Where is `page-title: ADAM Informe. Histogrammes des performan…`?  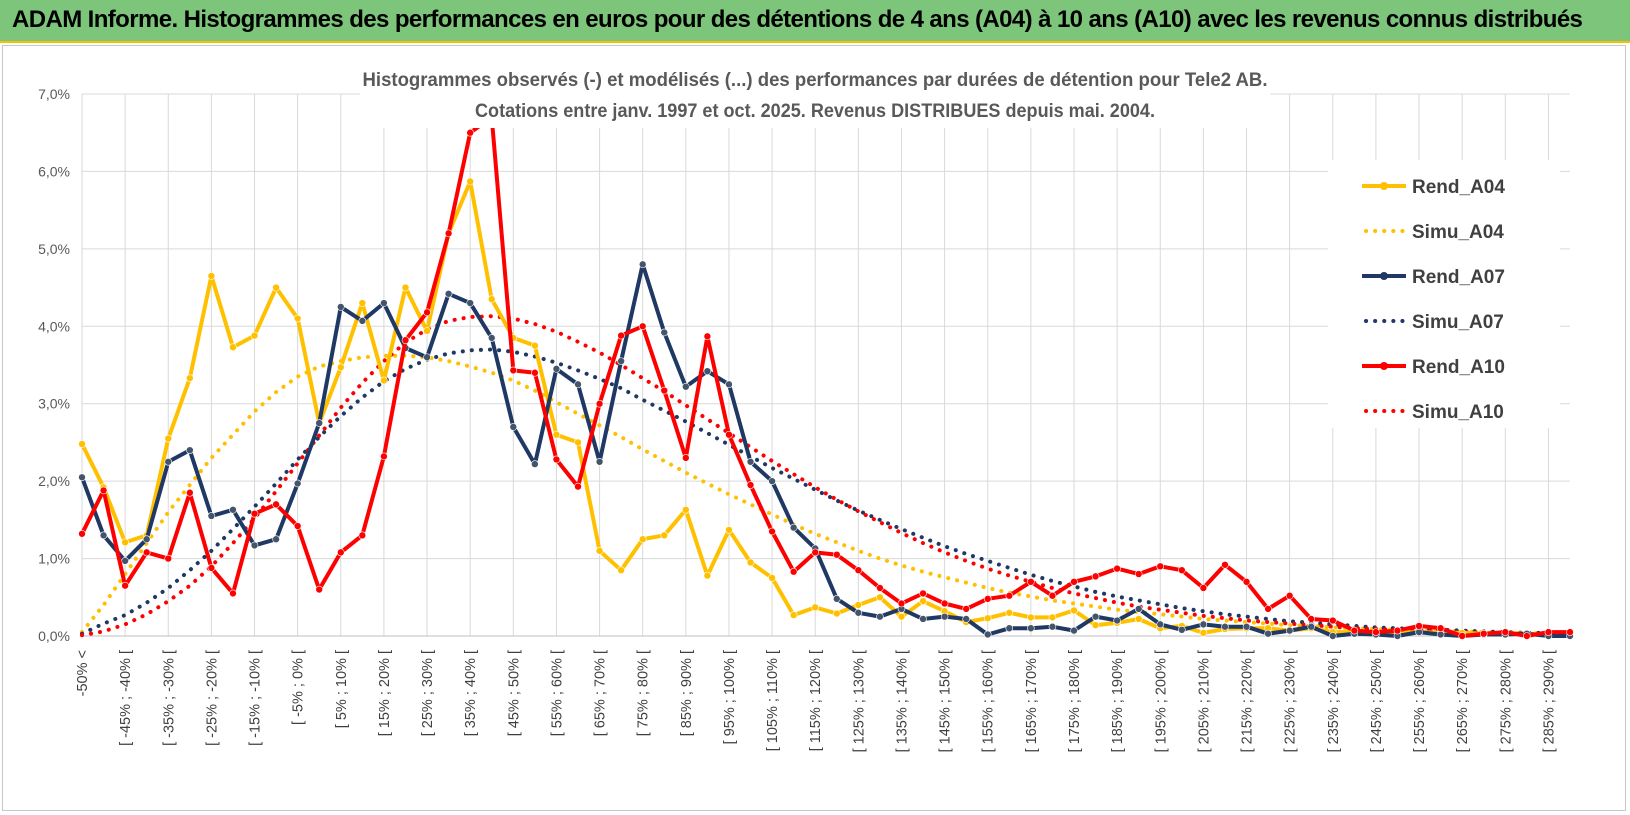 page-title: ADAM Informe. Histogrammes des performan… is located at coordinates (797, 19).